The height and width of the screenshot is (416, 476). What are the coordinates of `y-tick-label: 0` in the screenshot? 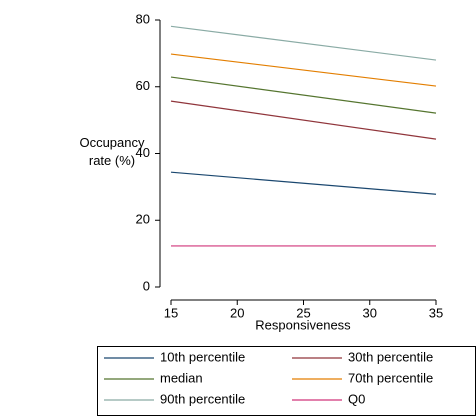 It's located at (146, 285).